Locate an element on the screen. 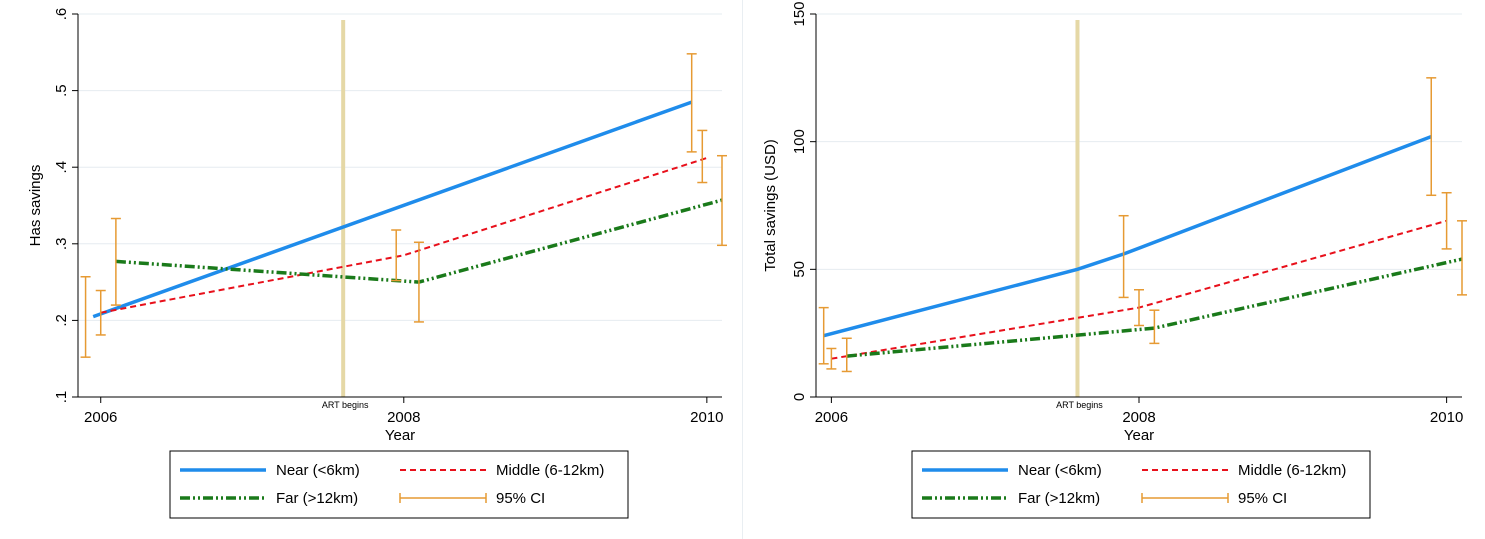  y-tick-label: .1 is located at coordinates (61, 397).